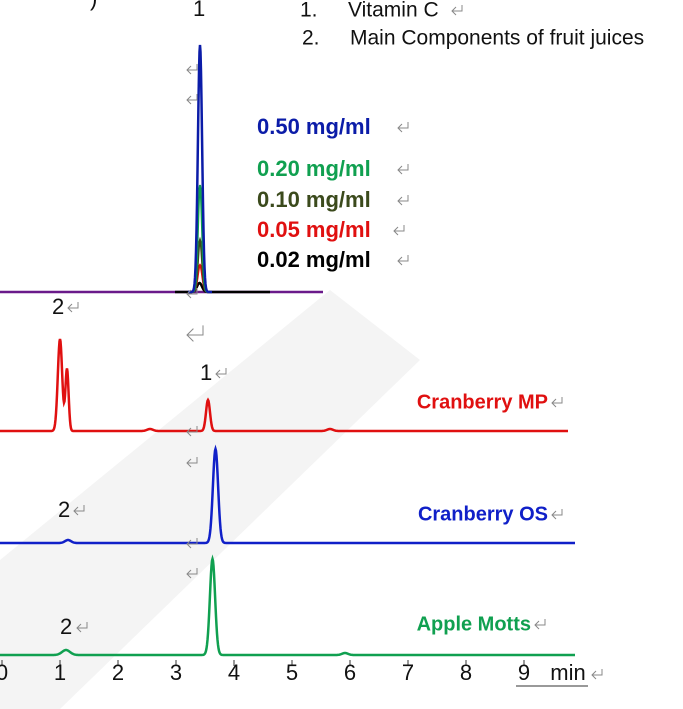  I want to click on concentration-label: 0.05 mg/ml, so click(314, 229).